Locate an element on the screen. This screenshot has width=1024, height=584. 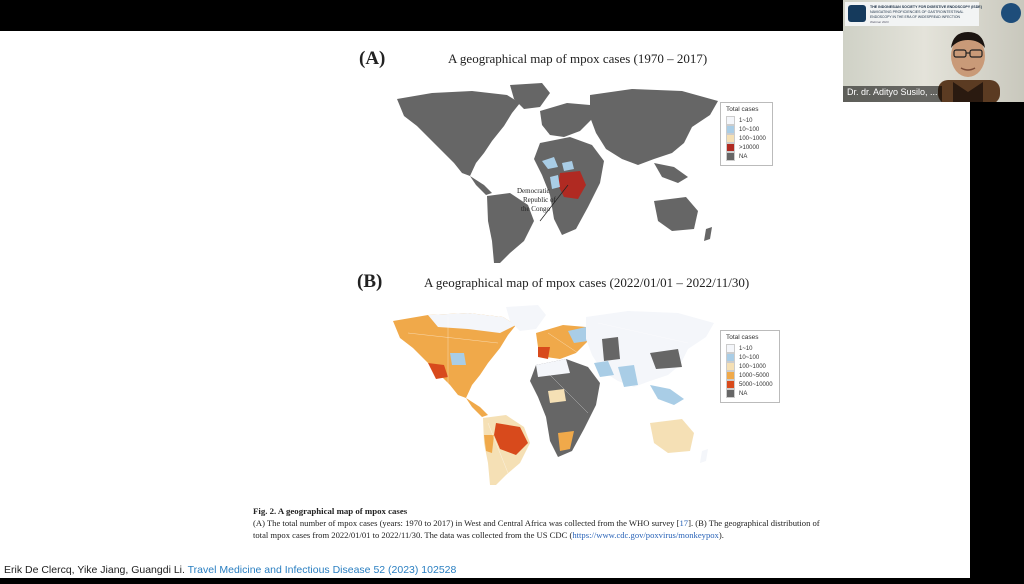
west-africa-region is located at coordinates (550, 163).